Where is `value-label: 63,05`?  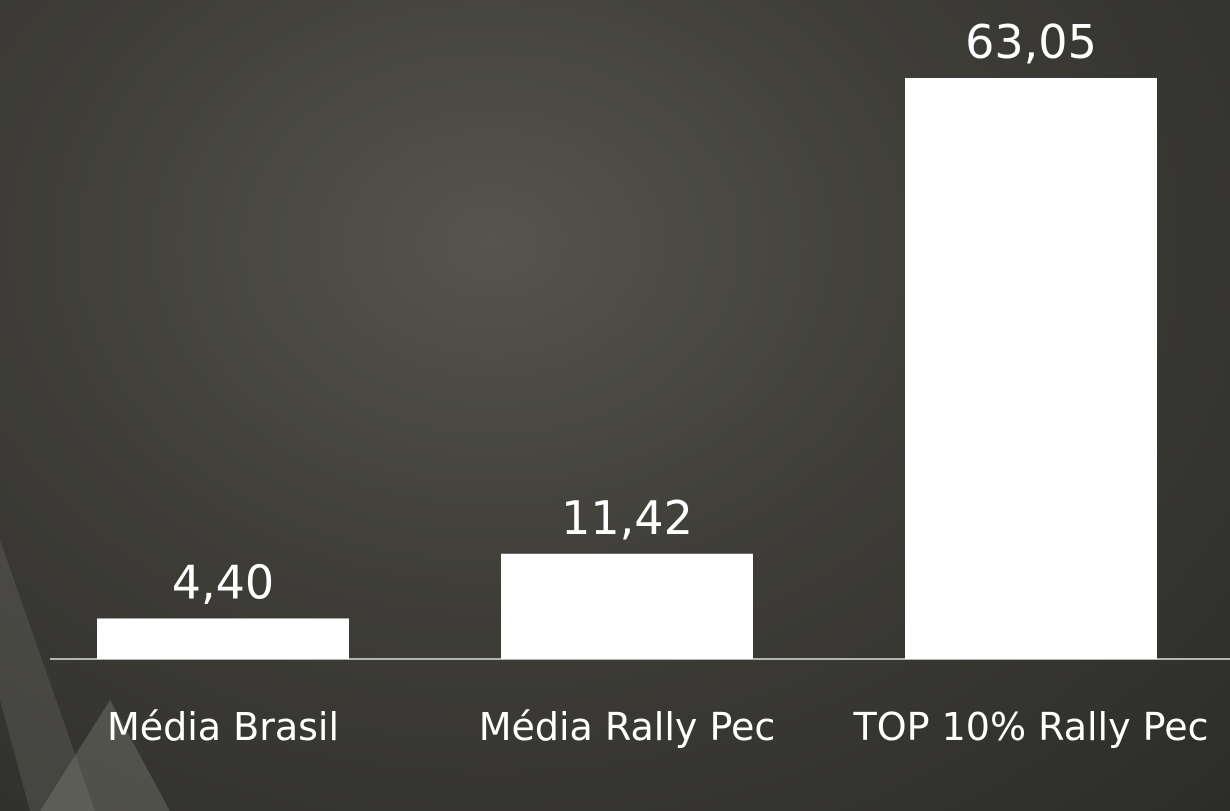
value-label: 63,05 is located at coordinates (1031, 42).